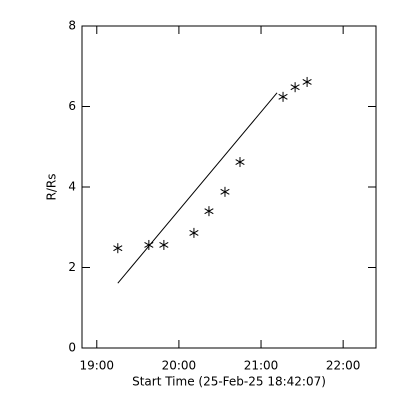 This screenshot has width=400, height=400. What do you see at coordinates (72, 267) in the screenshot?
I see `y-tick-label: 2` at bounding box center [72, 267].